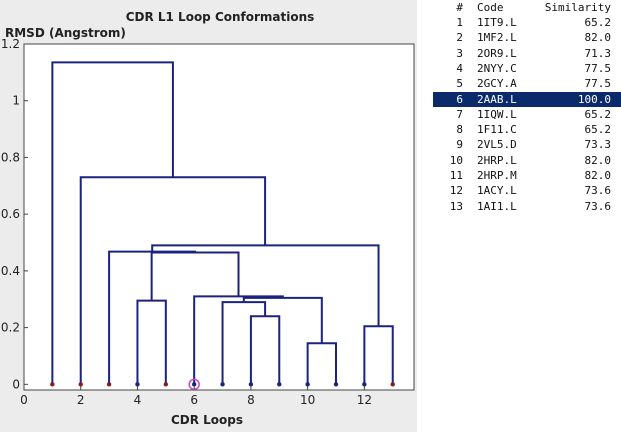  What do you see at coordinates (459, 84) in the screenshot?
I see `row-num: 5` at bounding box center [459, 84].